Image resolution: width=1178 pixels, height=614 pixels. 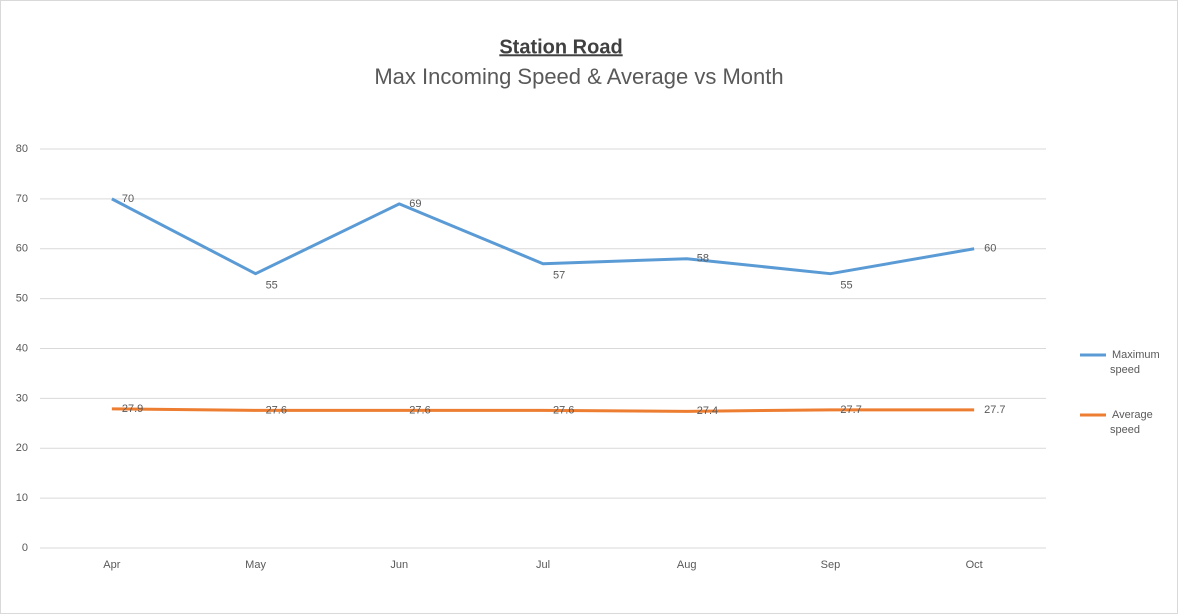 What do you see at coordinates (687, 565) in the screenshot?
I see `x-tick-label: Aug` at bounding box center [687, 565].